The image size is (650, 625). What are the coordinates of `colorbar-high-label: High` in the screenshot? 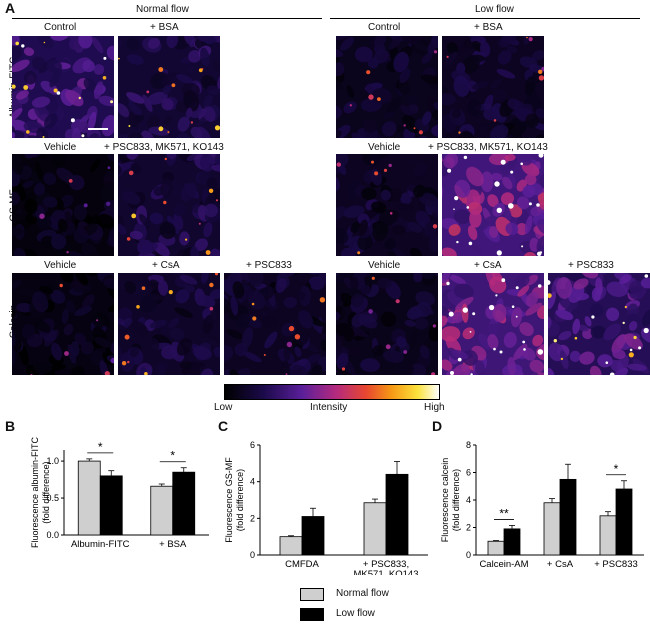 It's located at (434, 407).